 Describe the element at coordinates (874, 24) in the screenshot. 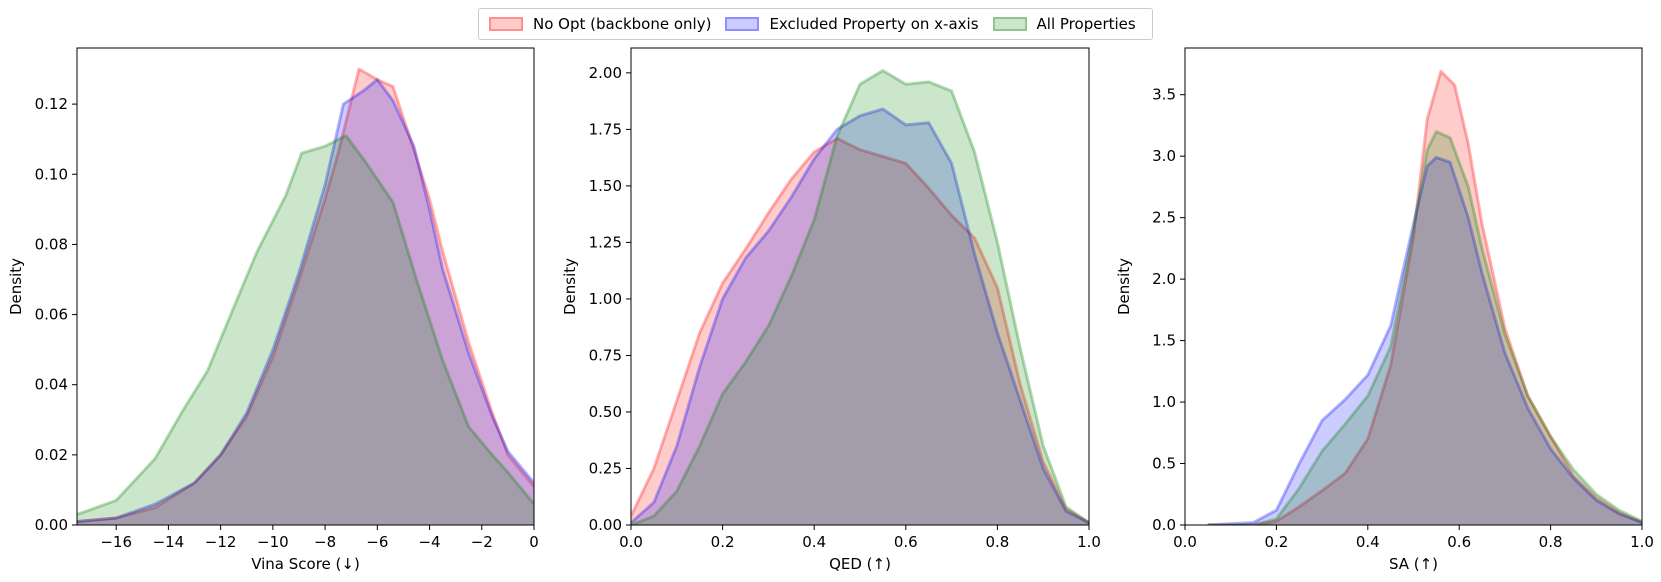

I see `legend-label: Excluded Property on x-axis` at that location.